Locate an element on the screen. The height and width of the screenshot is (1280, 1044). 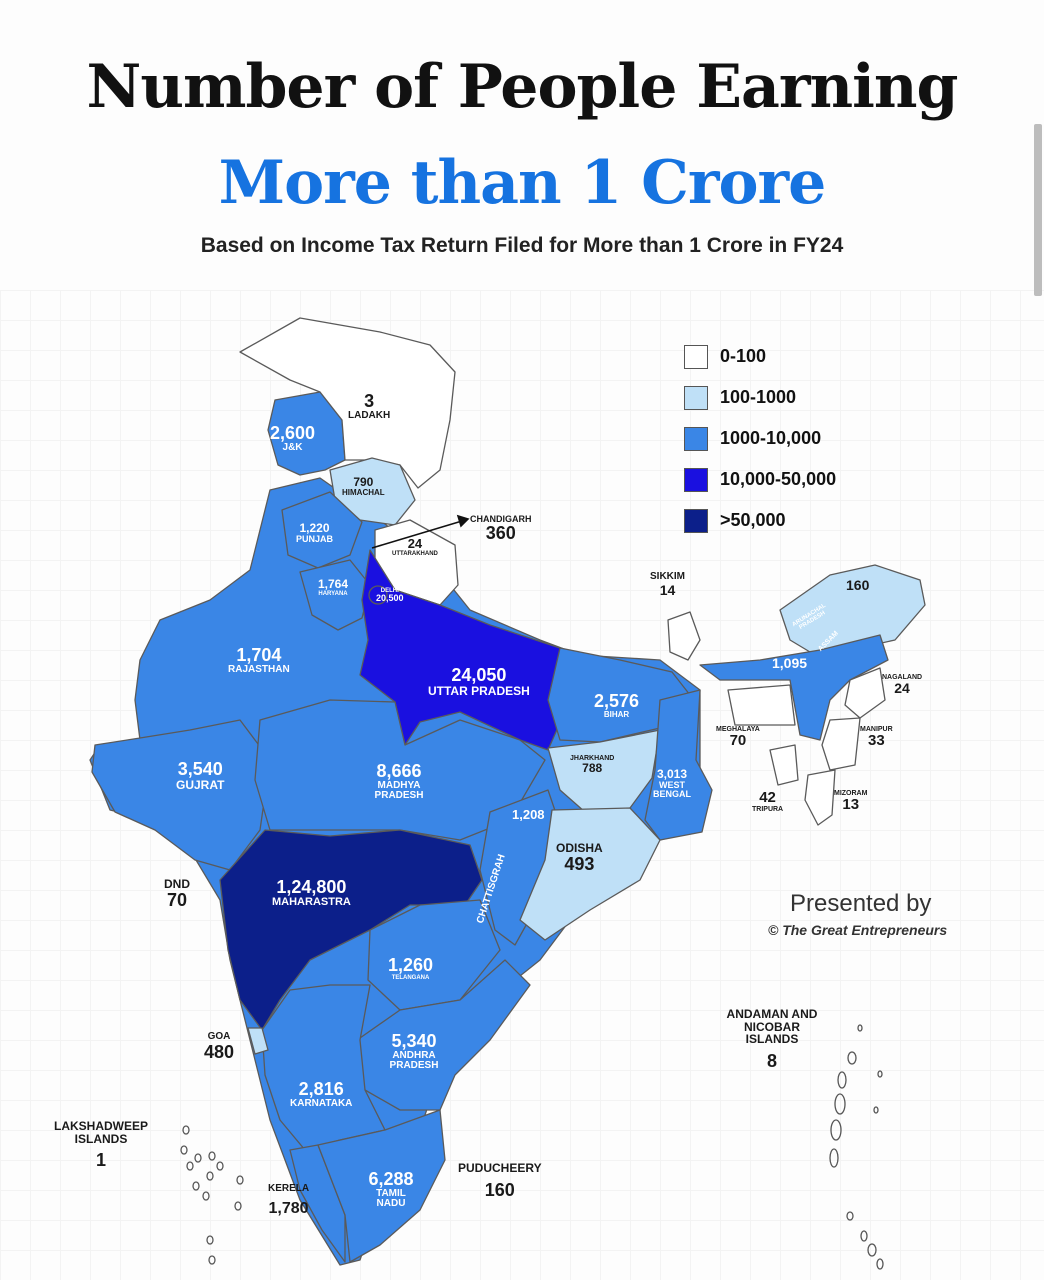
scrollbar is located at coordinates (1038, 210).